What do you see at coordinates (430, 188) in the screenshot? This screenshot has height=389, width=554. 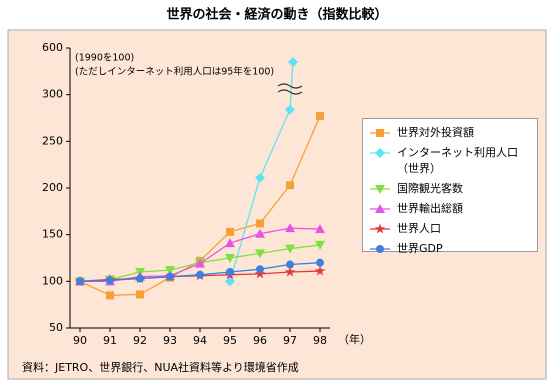 I see `legend-label: 国際観光客数` at bounding box center [430, 188].